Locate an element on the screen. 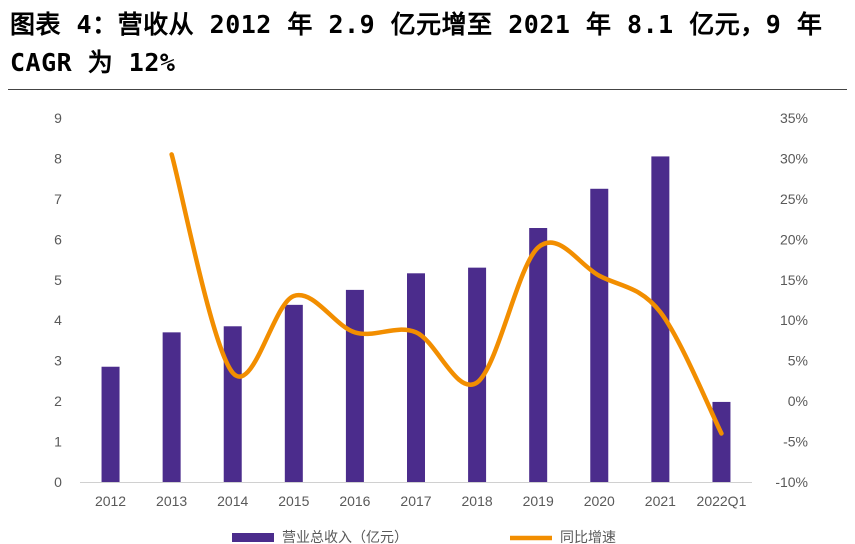 The image size is (855, 544). x-axis-tick-label: 2018 is located at coordinates (477, 501).